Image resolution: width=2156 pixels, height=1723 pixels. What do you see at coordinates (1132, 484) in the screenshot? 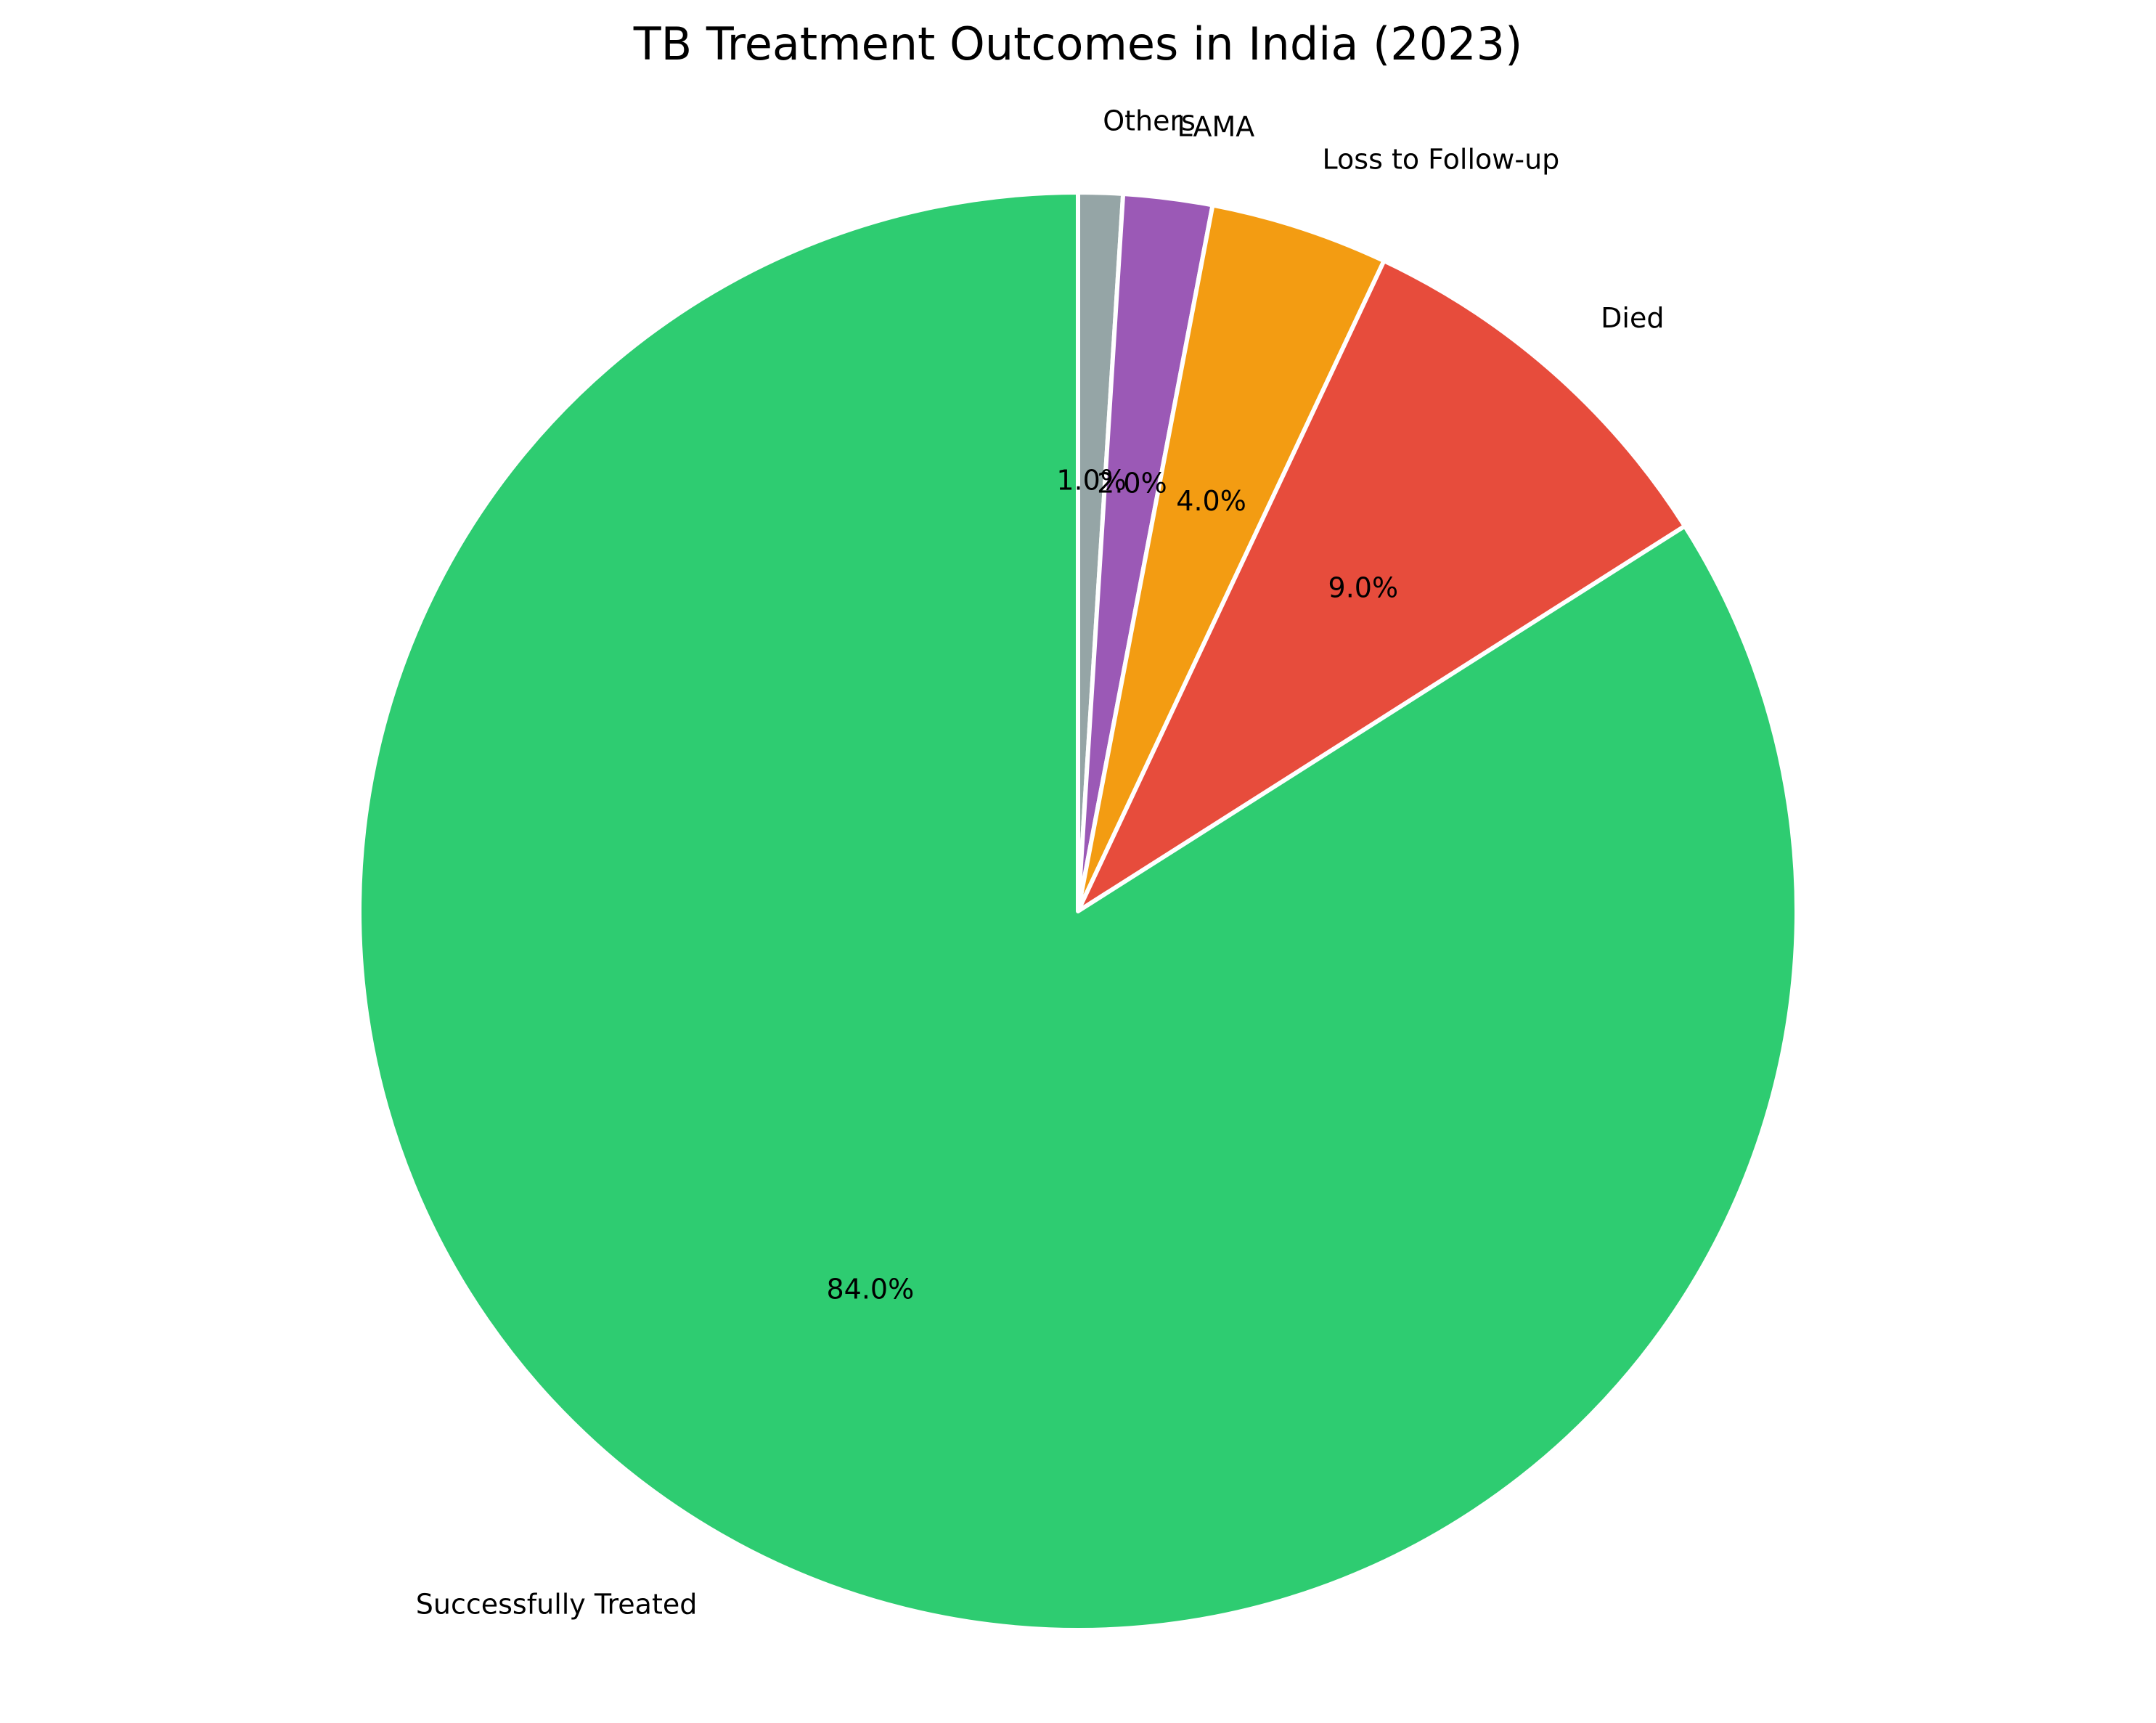
I see `pct-label-lama: 2.0%` at bounding box center [1132, 484].